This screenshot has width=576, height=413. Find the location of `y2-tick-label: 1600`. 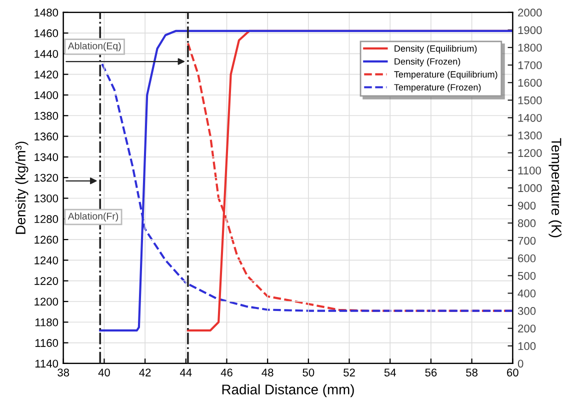

y2-tick-label: 1600 is located at coordinates (530, 82).